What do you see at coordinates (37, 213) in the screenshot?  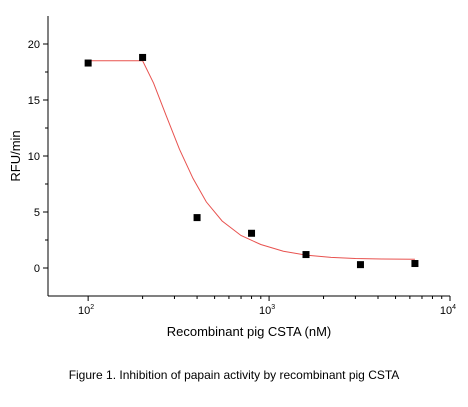 I see `y-tick-label: 5` at bounding box center [37, 213].